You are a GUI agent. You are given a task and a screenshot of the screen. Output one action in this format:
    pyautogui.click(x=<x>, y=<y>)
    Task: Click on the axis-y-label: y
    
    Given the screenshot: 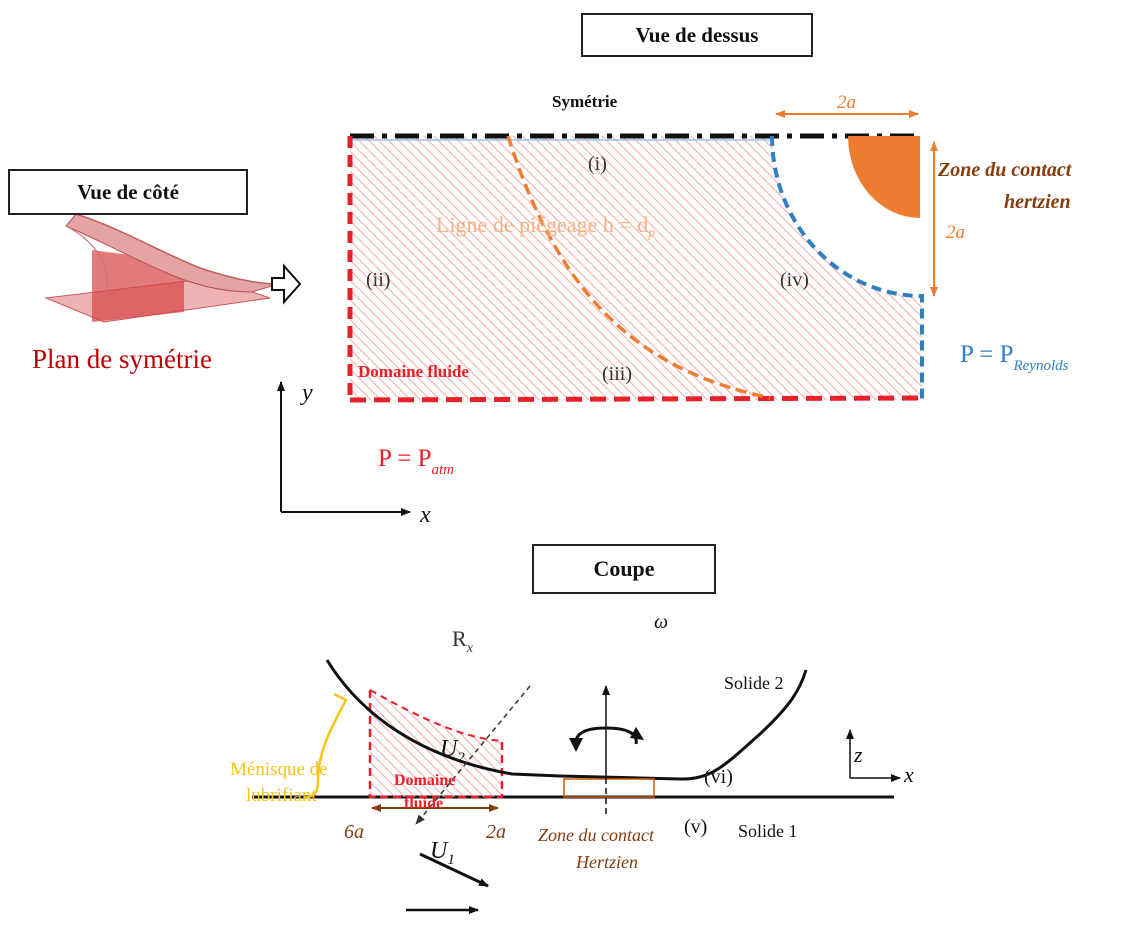 What is the action you would take?
    pyautogui.click(x=306, y=393)
    